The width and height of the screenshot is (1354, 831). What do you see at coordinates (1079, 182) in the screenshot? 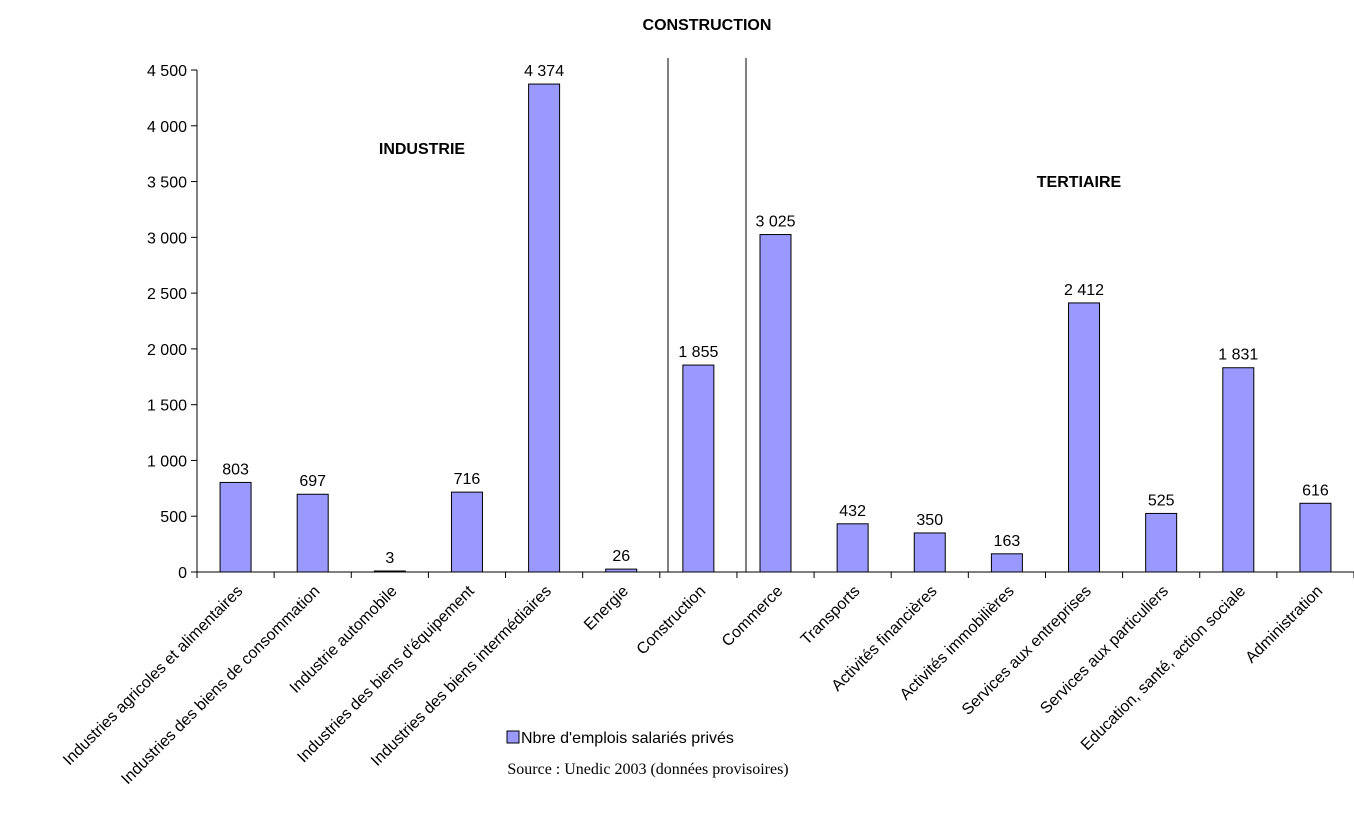
I see `annotation-tertiaire: TERTIAIRE` at bounding box center [1079, 182].